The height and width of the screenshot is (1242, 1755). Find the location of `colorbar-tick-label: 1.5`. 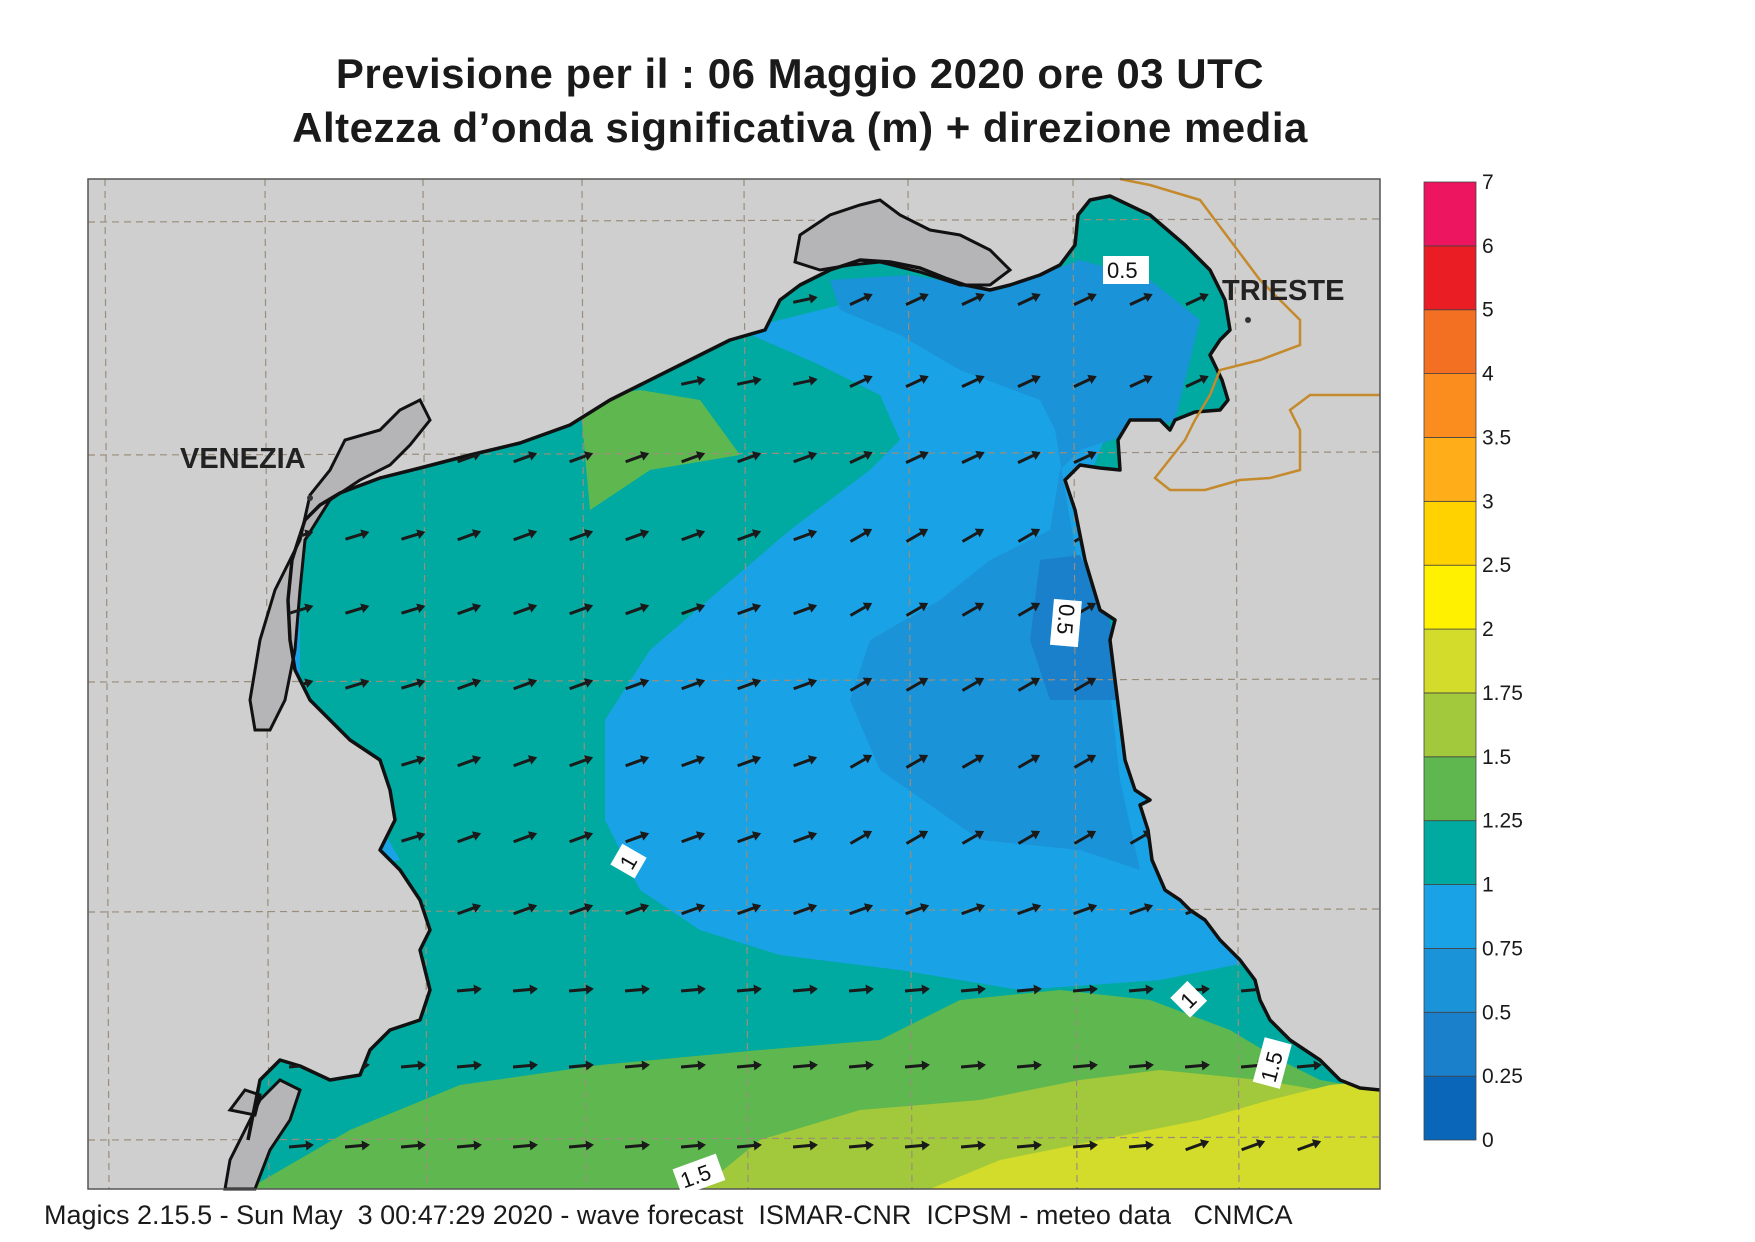

colorbar-tick-label: 1.5 is located at coordinates (1496, 757).